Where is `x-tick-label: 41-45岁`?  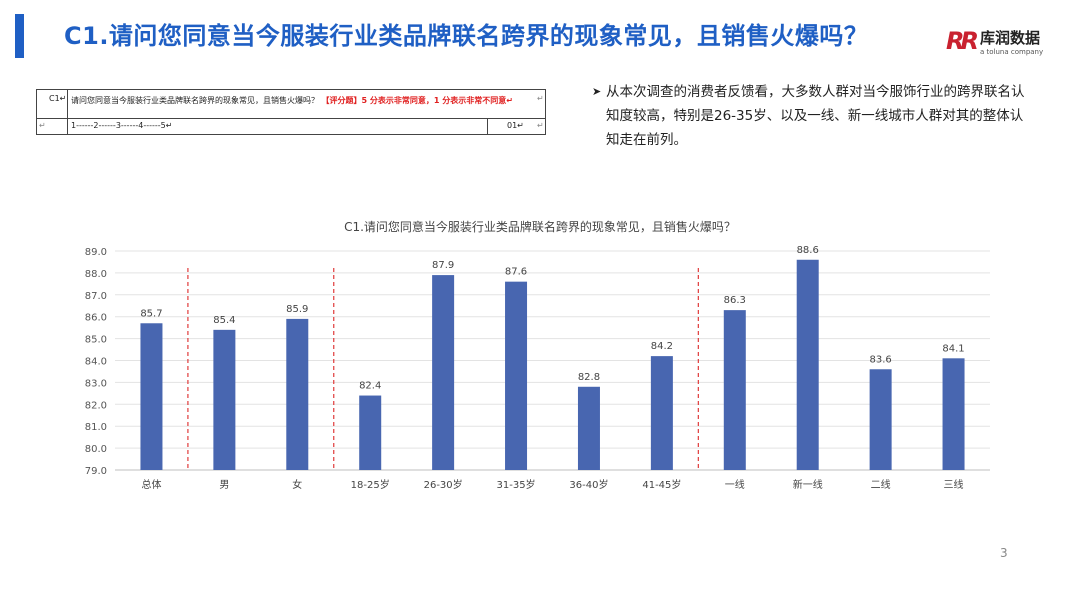 x-tick-label: 41-45岁 is located at coordinates (661, 484).